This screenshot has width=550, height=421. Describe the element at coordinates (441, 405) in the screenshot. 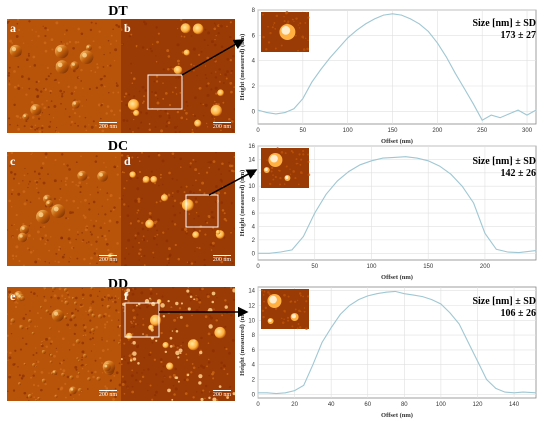

I see `x-tick-label: 100` at that location.